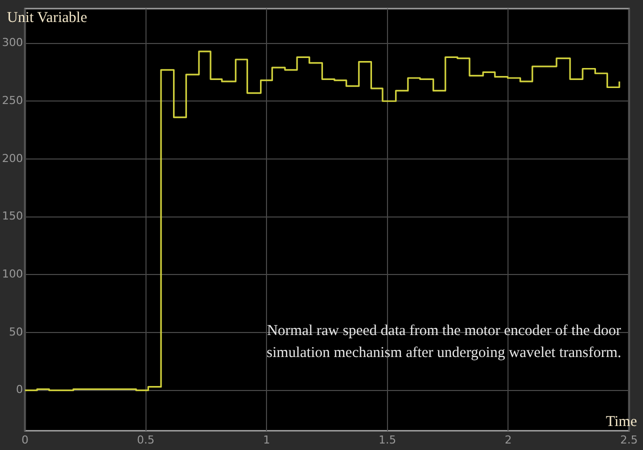  What do you see at coordinates (12, 158) in the screenshot?
I see `y-tick-label: 200` at bounding box center [12, 158].